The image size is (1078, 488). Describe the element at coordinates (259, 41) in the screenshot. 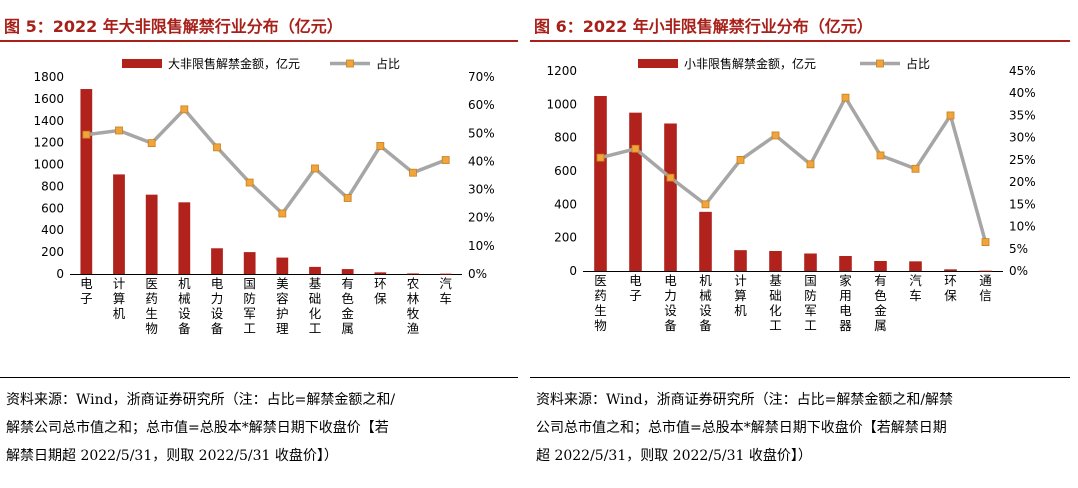

I see `figure-5-title-rule` at that location.